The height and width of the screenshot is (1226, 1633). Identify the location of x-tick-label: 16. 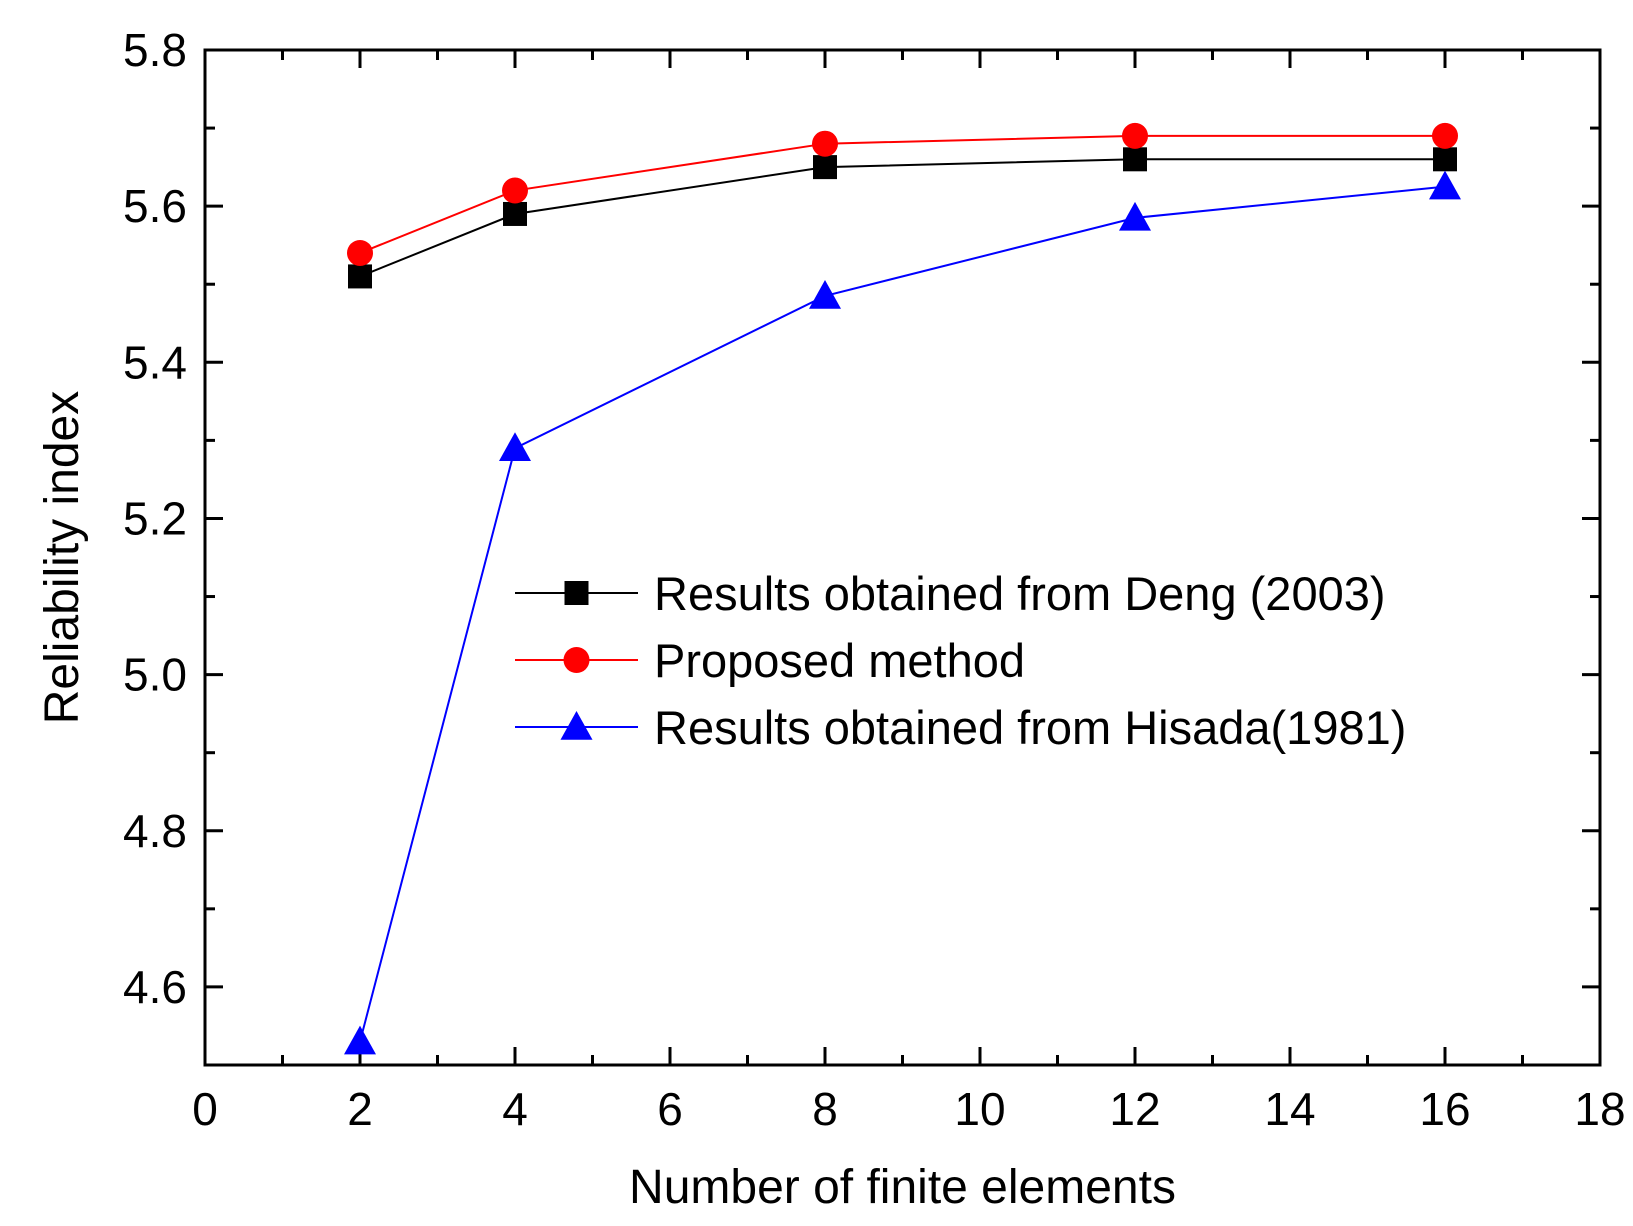
(1444, 1109).